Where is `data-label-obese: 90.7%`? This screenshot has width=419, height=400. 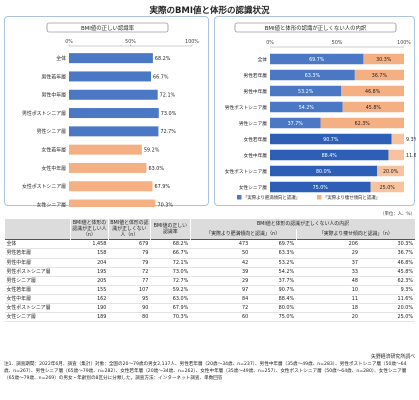
data-label-obese: 90.7% is located at coordinates (331, 140).